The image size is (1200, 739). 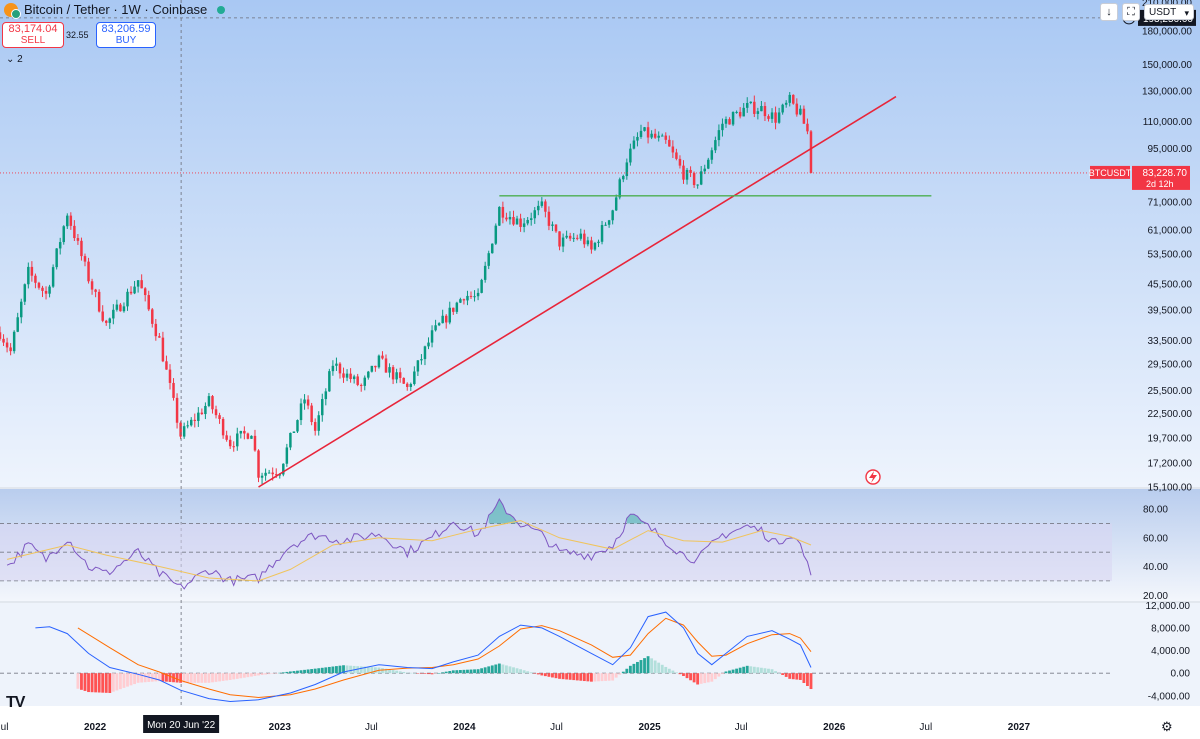 What do you see at coordinates (464, 727) in the screenshot?
I see `time-tick-label: 2024` at bounding box center [464, 727].